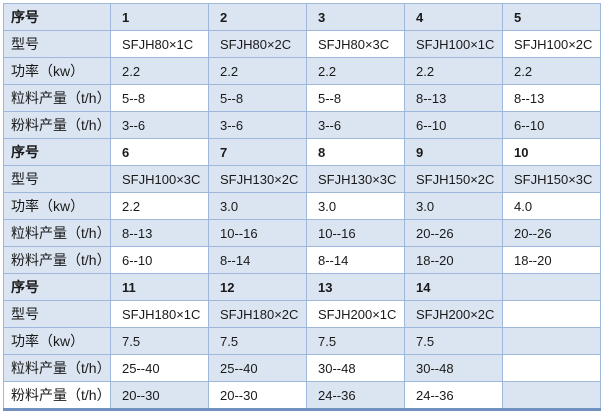 The height and width of the screenshot is (414, 603). I want to click on serial-row-block3: 序号 11 12 13 14, so click(302, 287).